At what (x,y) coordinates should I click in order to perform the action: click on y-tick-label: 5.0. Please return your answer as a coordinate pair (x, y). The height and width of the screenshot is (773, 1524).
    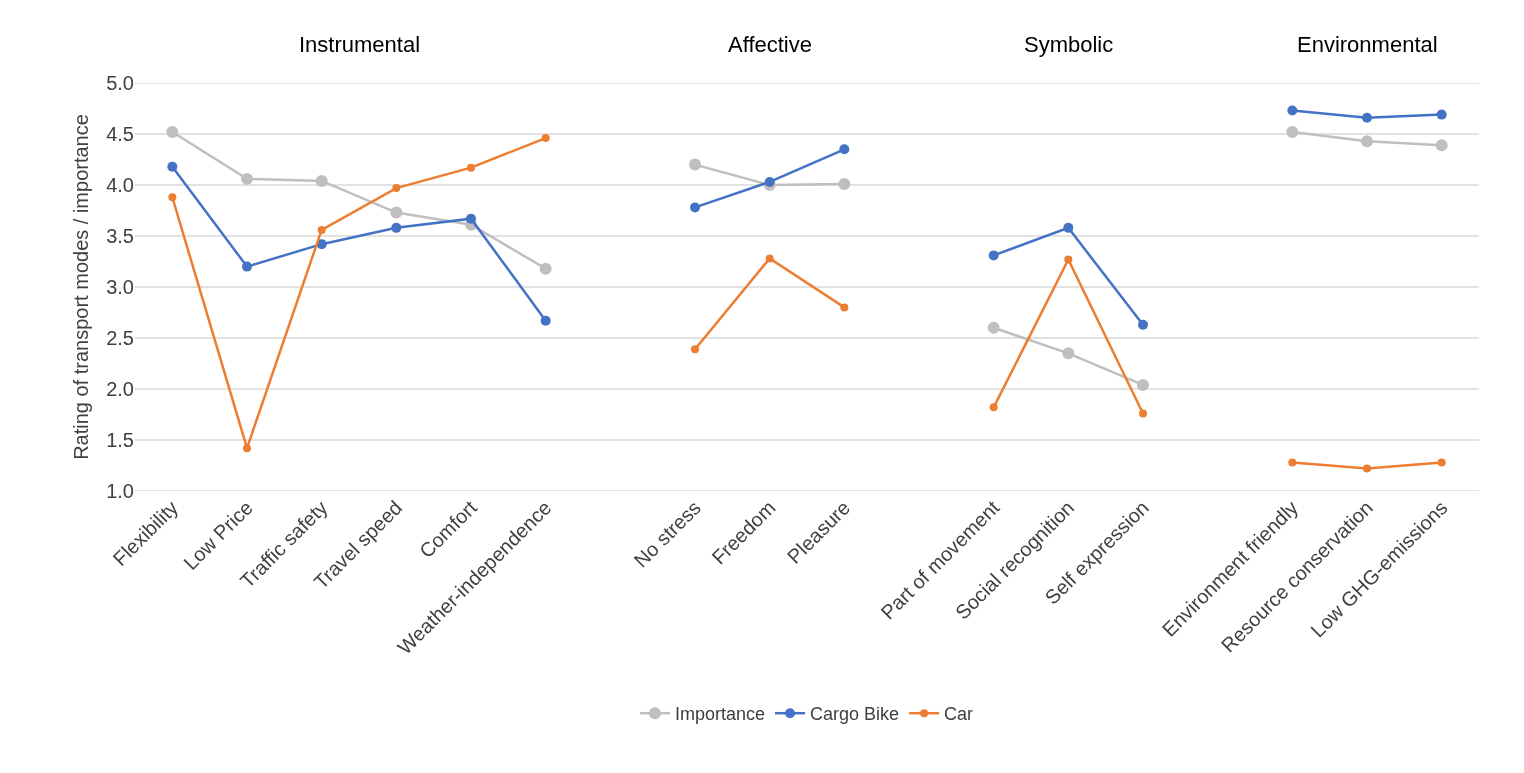
    Looking at the image, I should click on (120, 83).